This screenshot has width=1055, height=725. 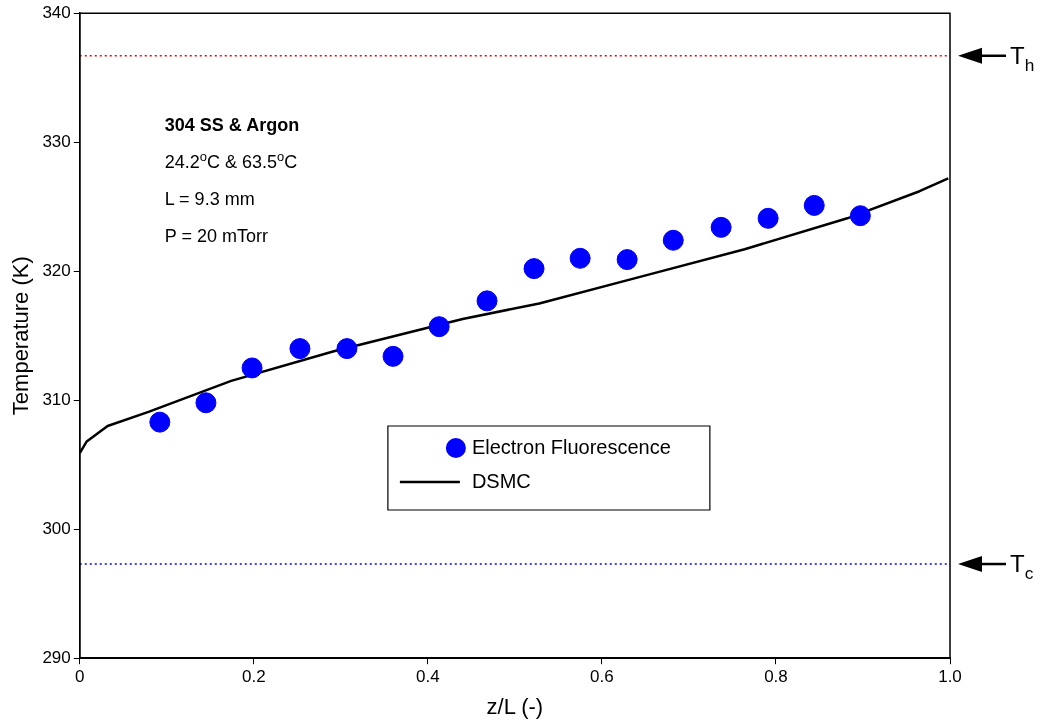 I want to click on x-tick-label: 1.0, so click(x=950, y=677).